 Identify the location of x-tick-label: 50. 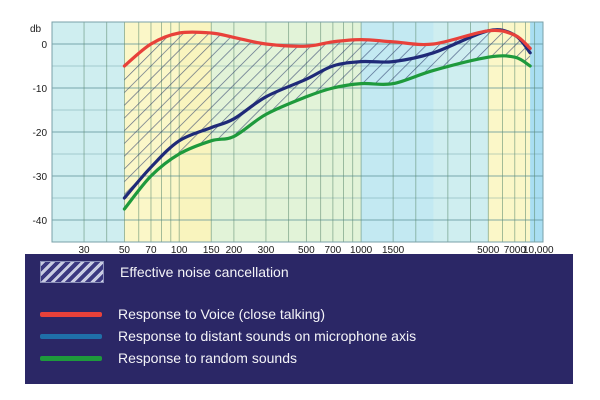
(125, 250).